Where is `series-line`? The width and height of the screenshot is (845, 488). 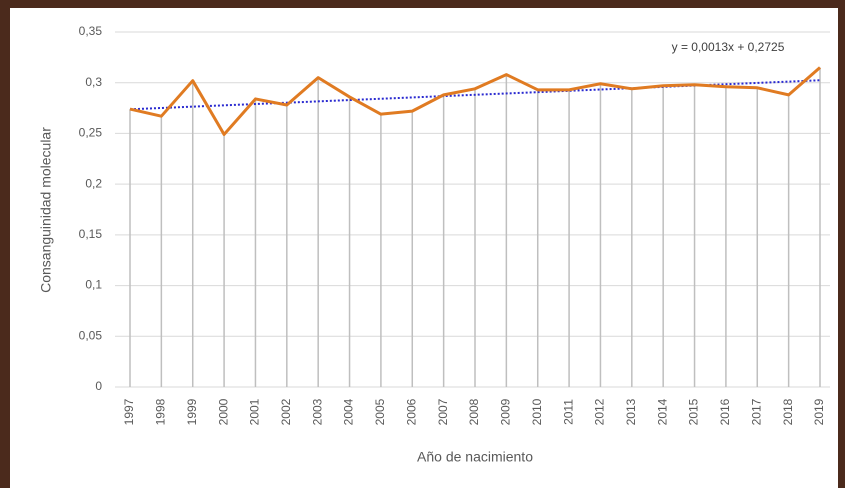 series-line is located at coordinates (475, 101).